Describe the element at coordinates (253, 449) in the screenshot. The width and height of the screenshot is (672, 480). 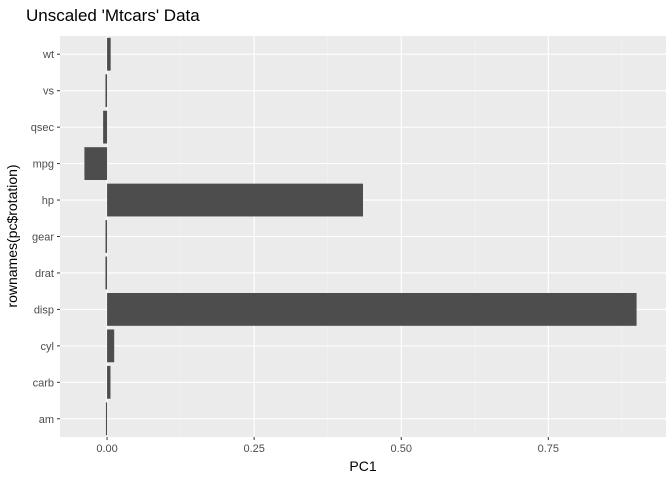
I see `x-tick-label: 0.25` at that location.